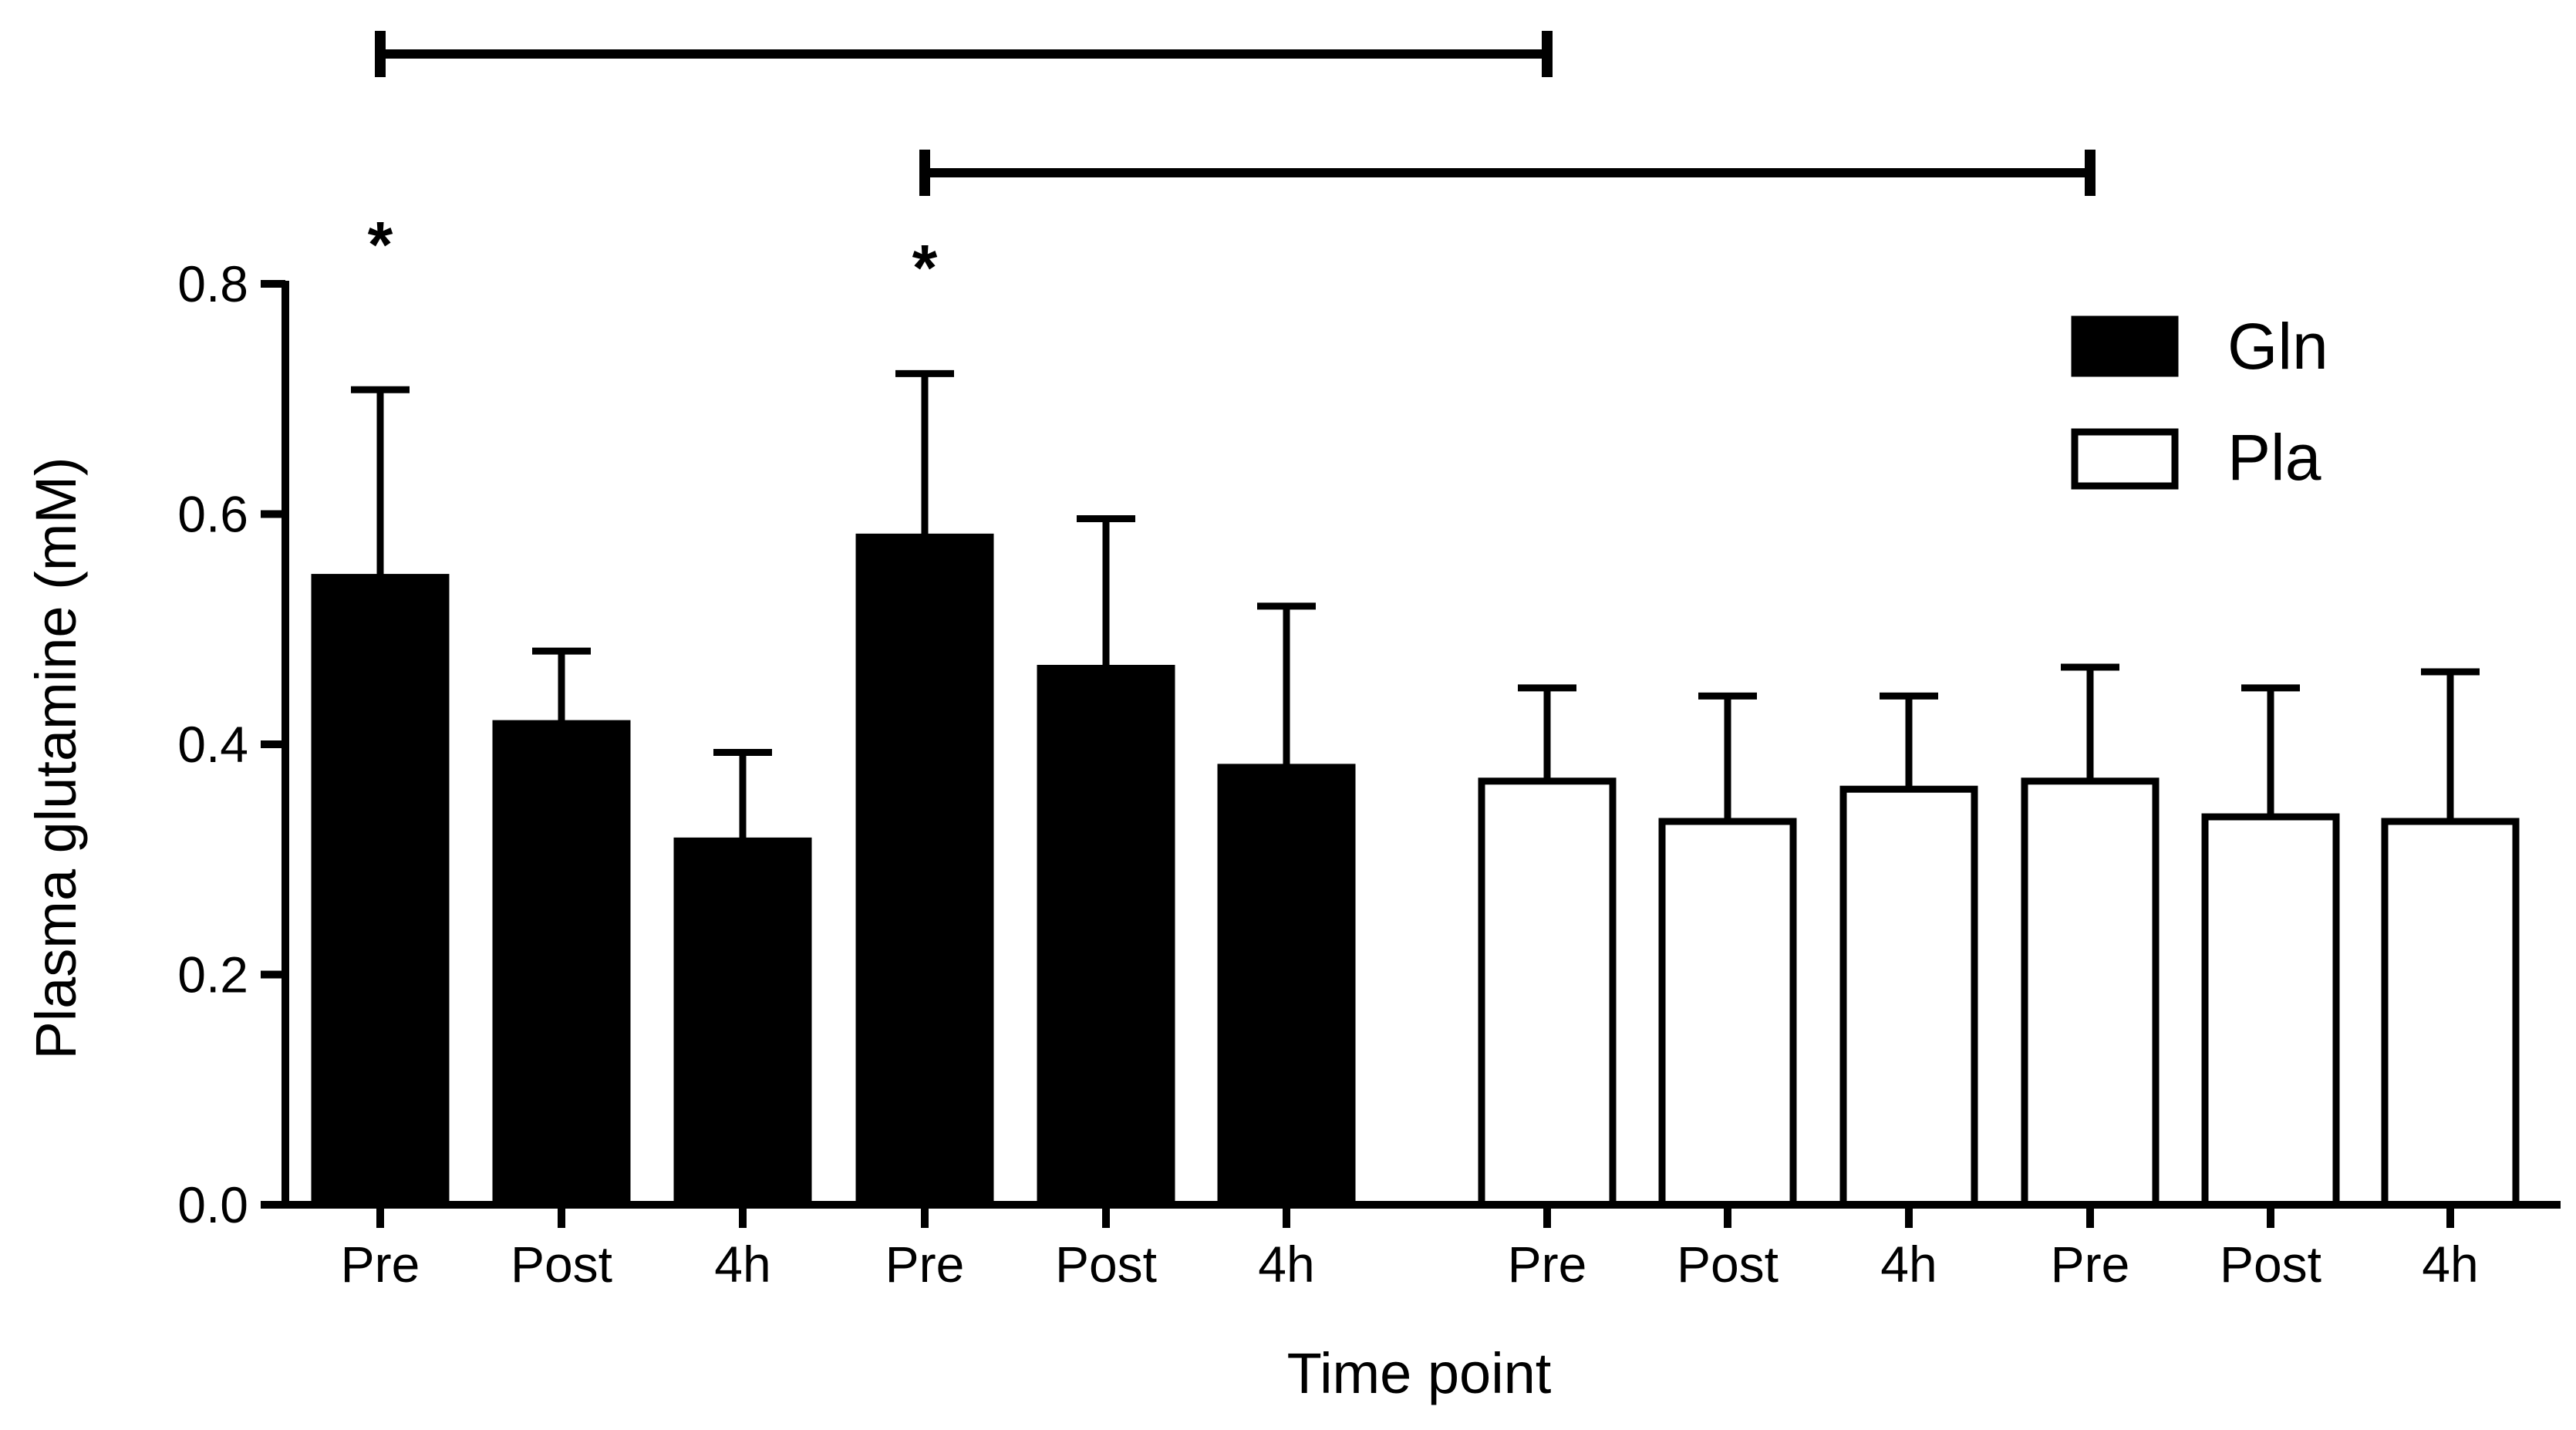  What do you see at coordinates (56, 758) in the screenshot?
I see `y-axis-title: Plasma glutamine (mM)` at bounding box center [56, 758].